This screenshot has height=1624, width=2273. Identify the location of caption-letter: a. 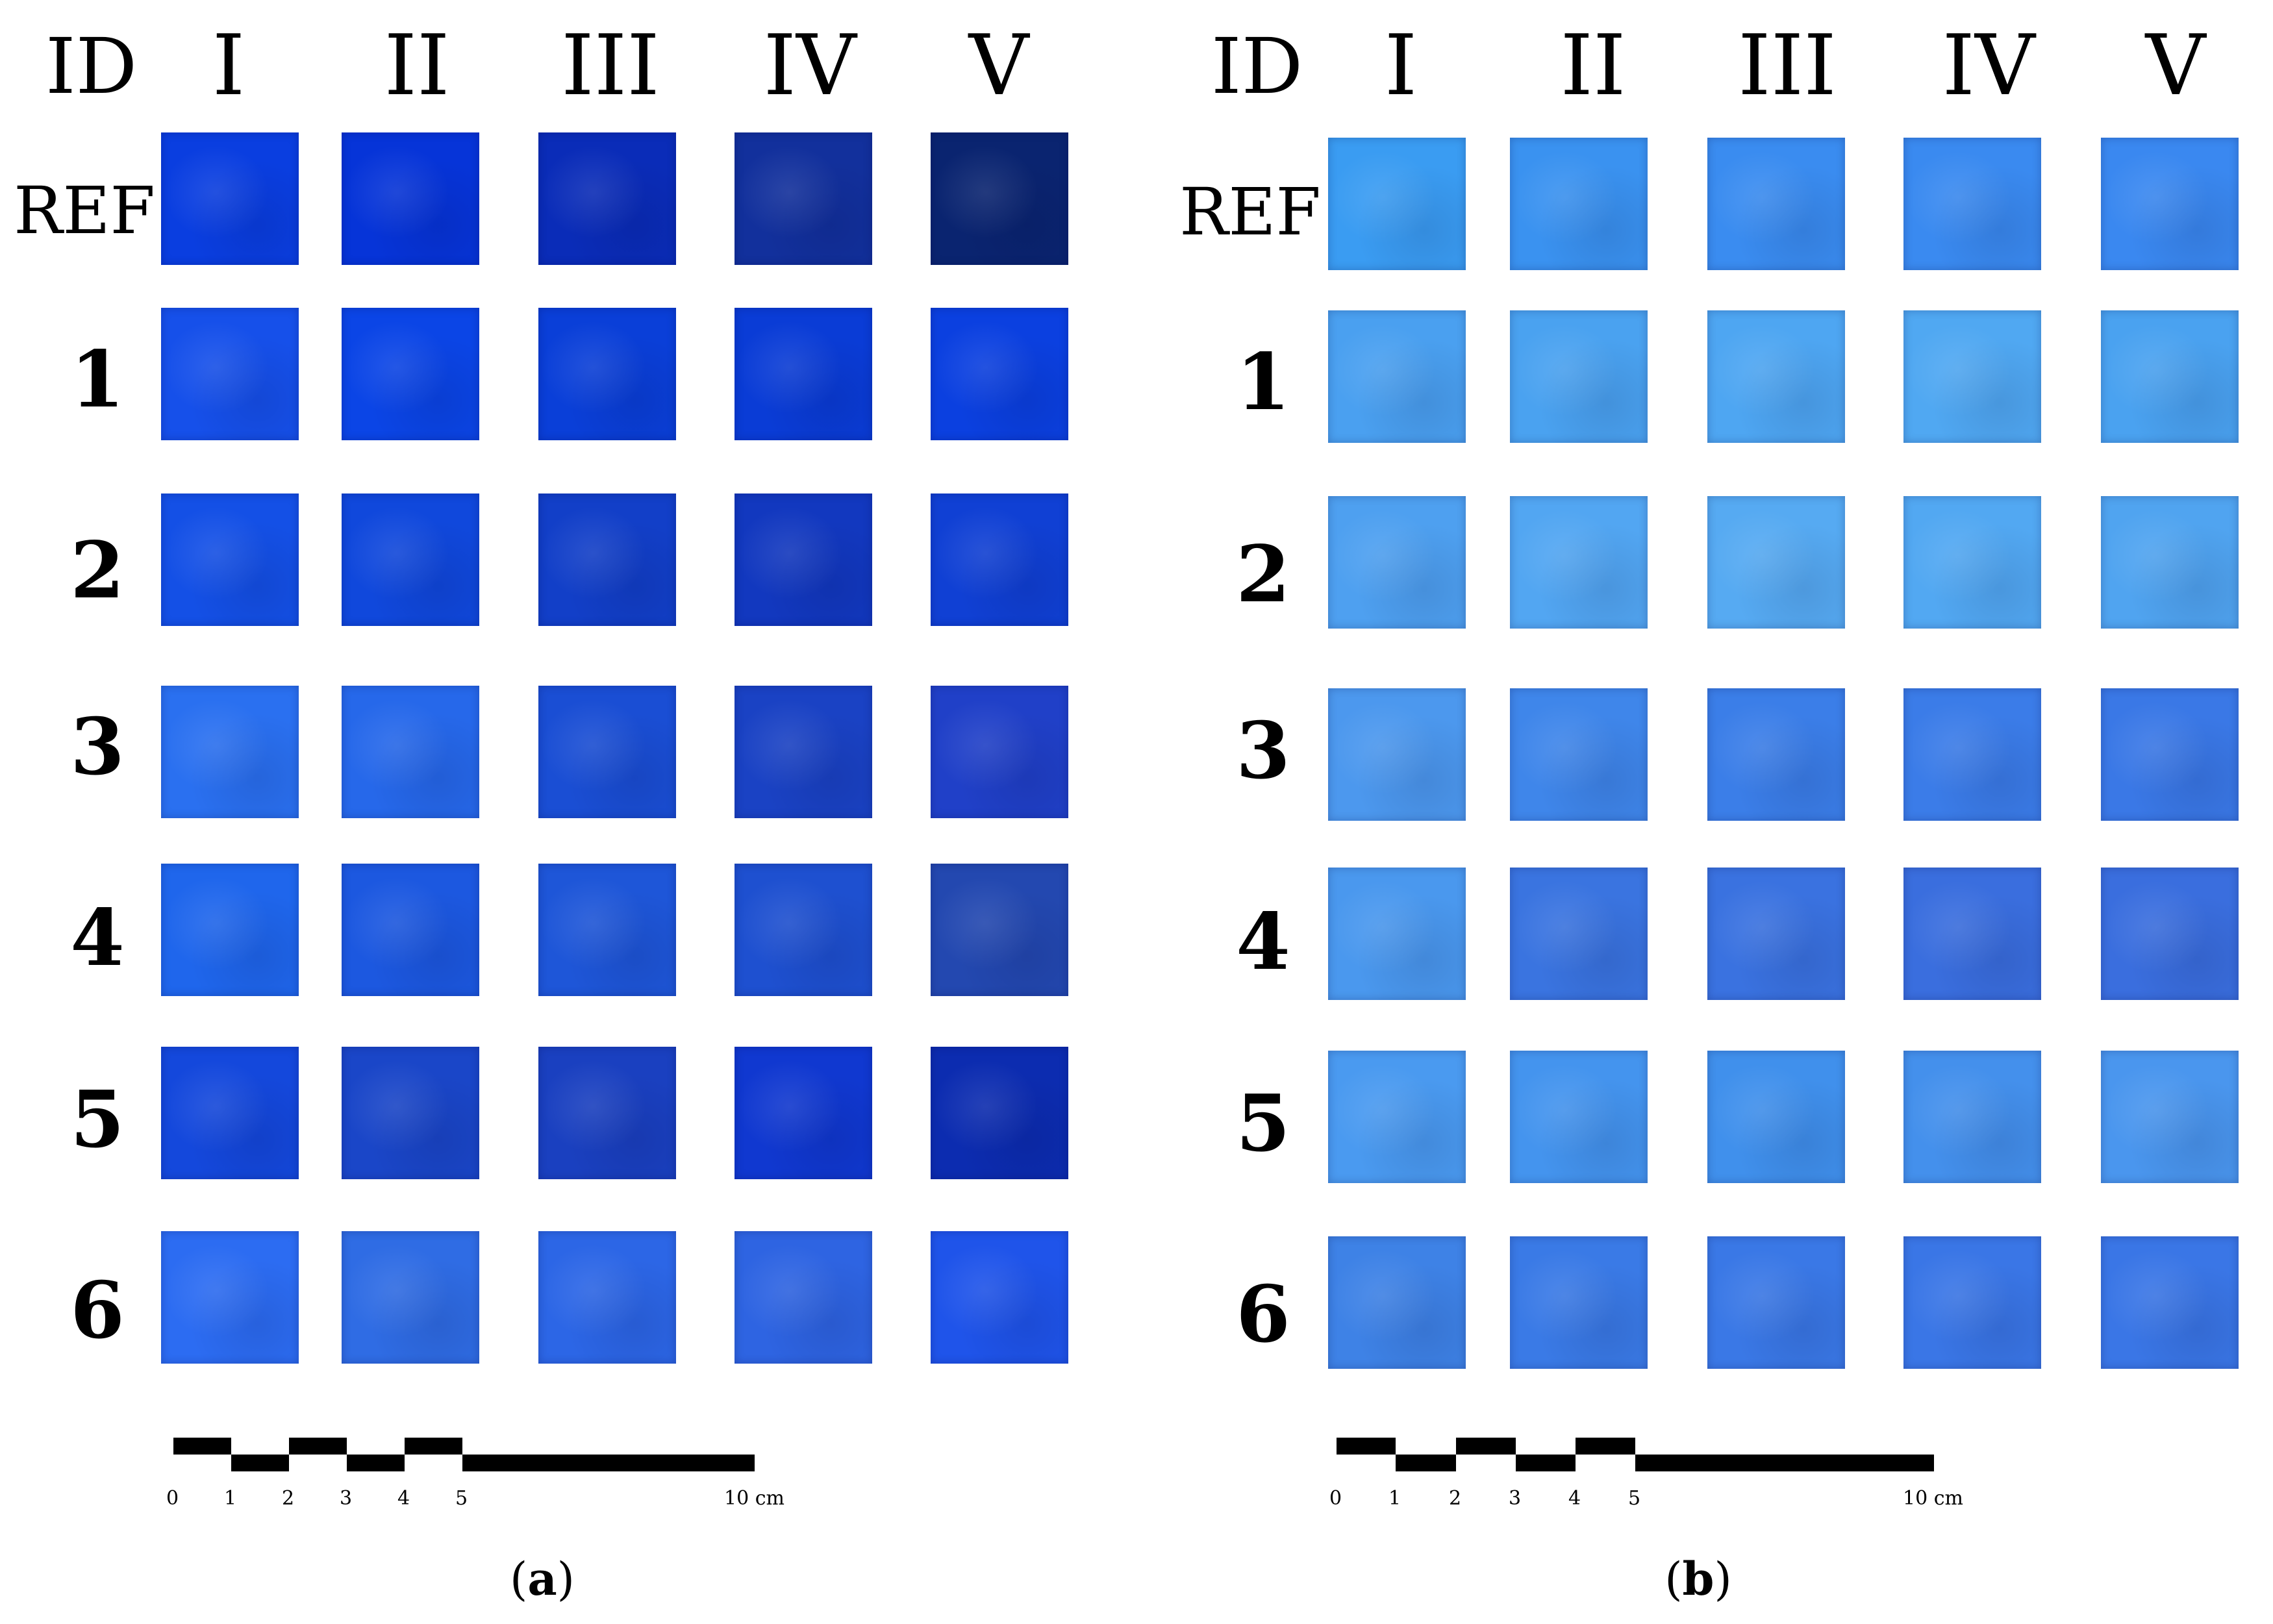
(542, 1579).